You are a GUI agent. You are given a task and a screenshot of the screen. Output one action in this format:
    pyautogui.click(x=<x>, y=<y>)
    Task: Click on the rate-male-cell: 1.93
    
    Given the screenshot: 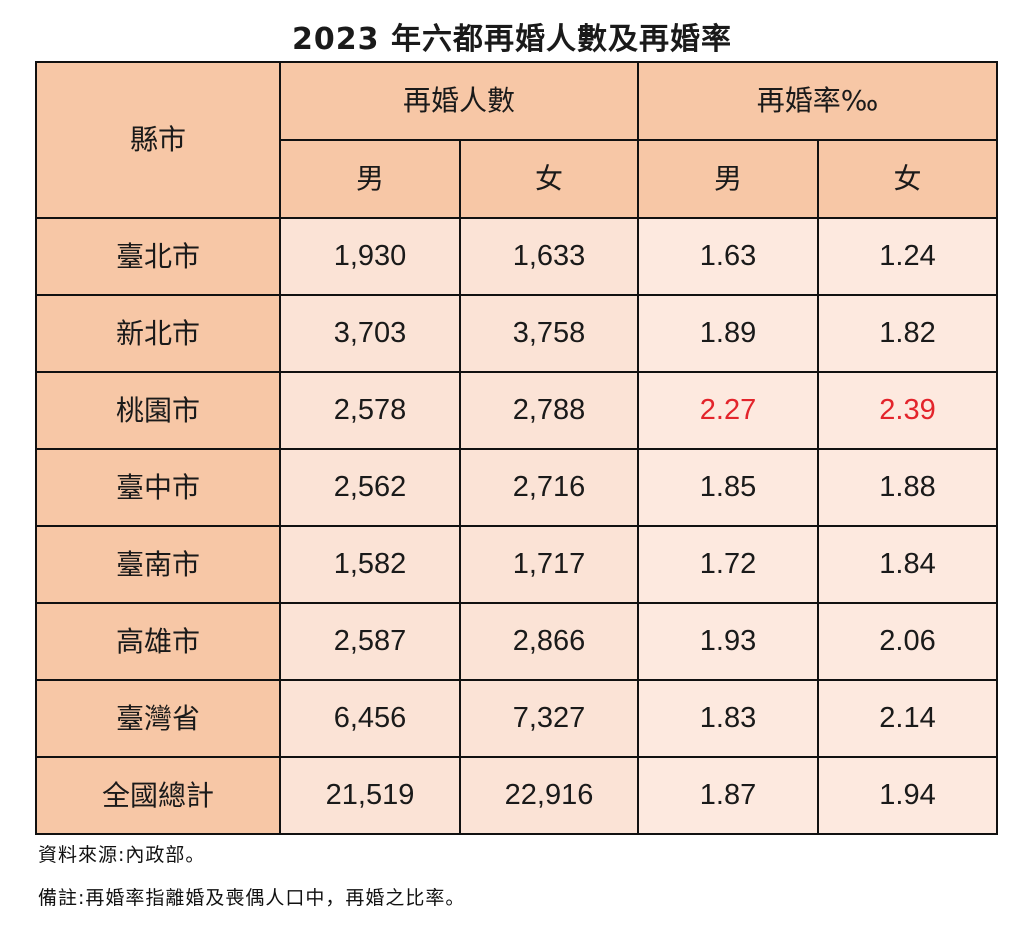 What is the action you would take?
    pyautogui.click(x=728, y=641)
    